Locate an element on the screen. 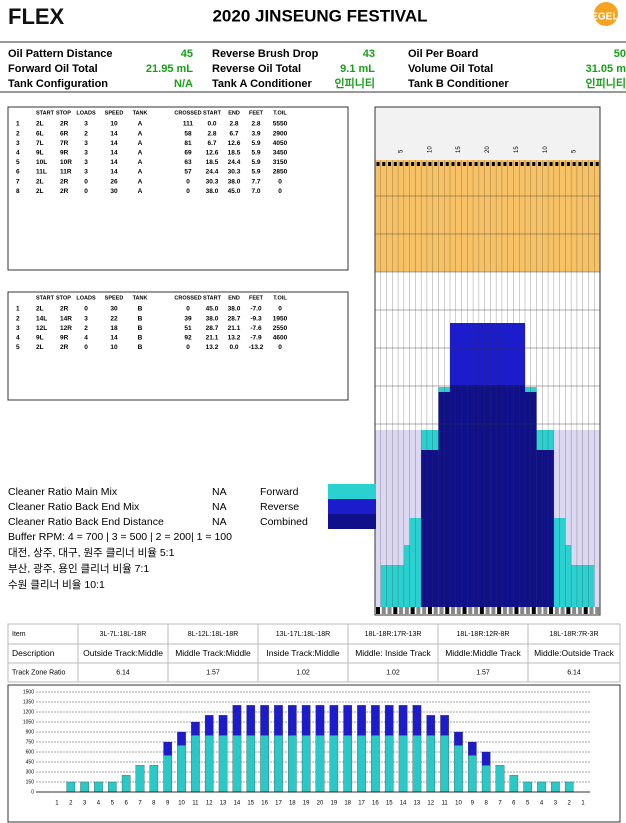 The width and height of the screenshot is (626, 823). column-header: START is located at coordinates (45, 298).